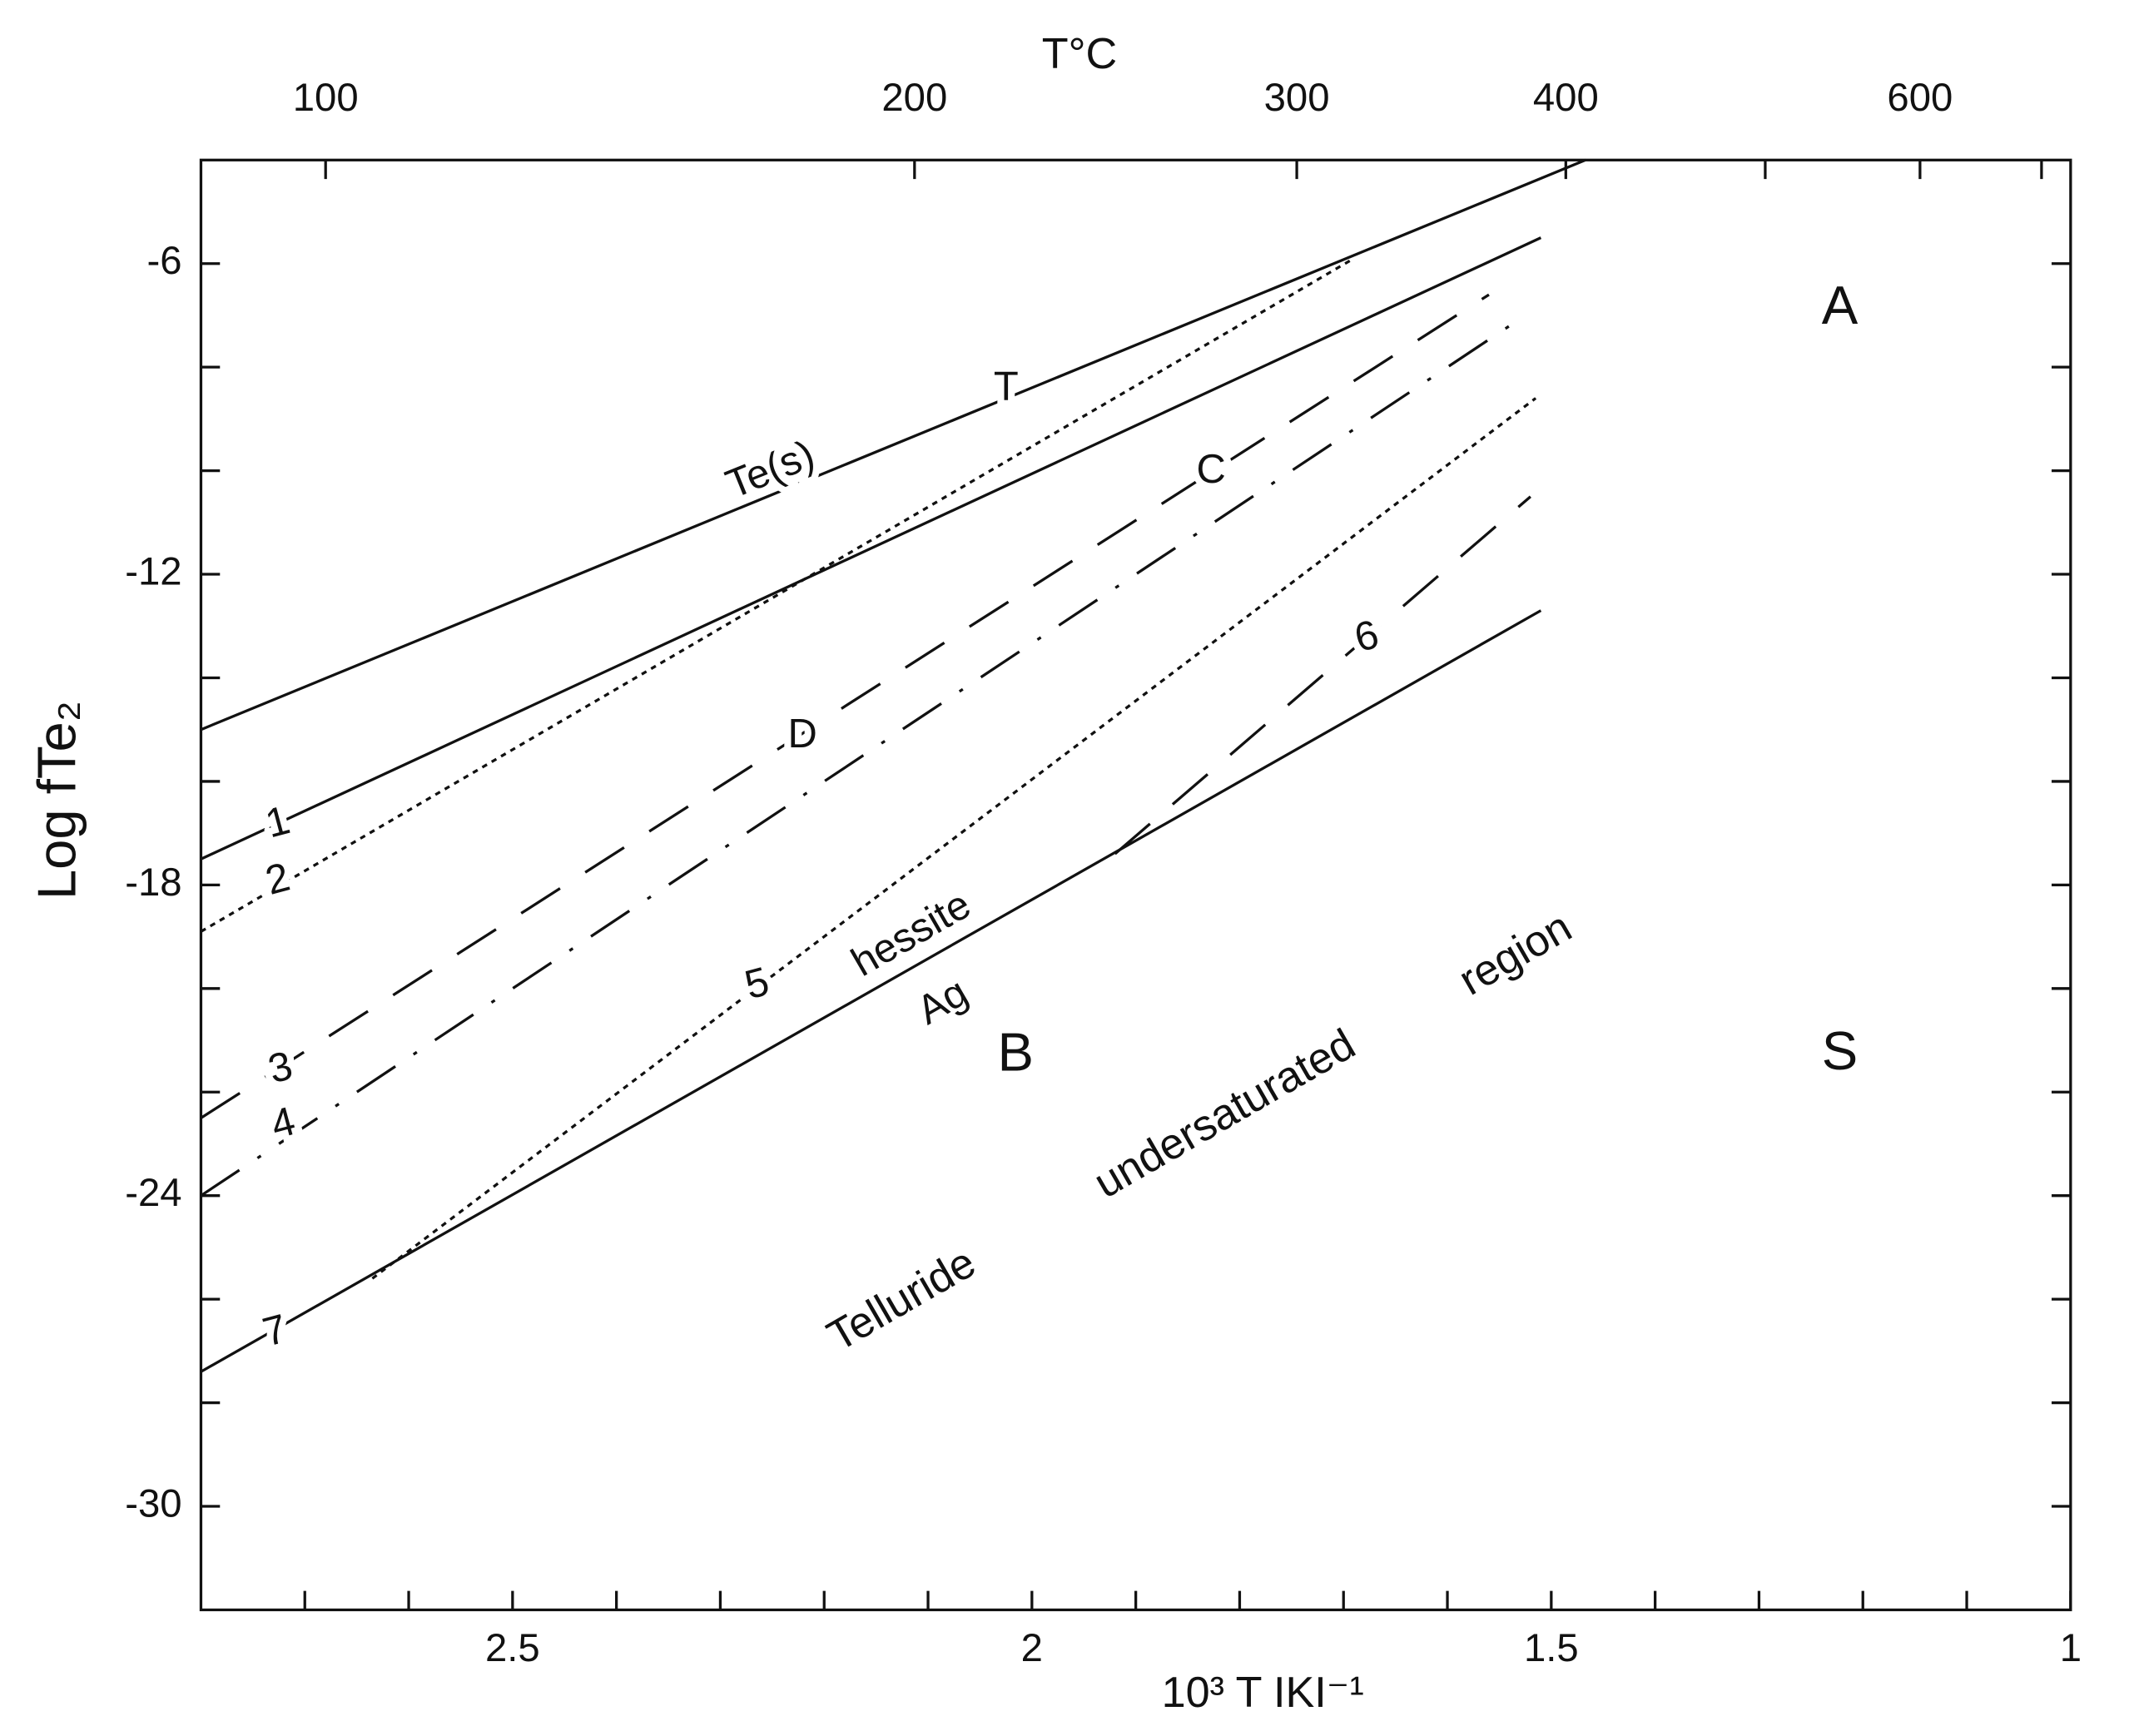  I want to click on y-tick-label: -30, so click(153, 1504).